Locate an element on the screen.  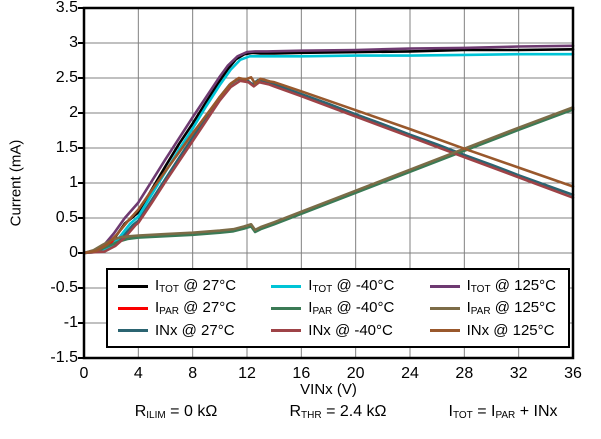
subscript-text: THR is located at coordinates (311, 415).